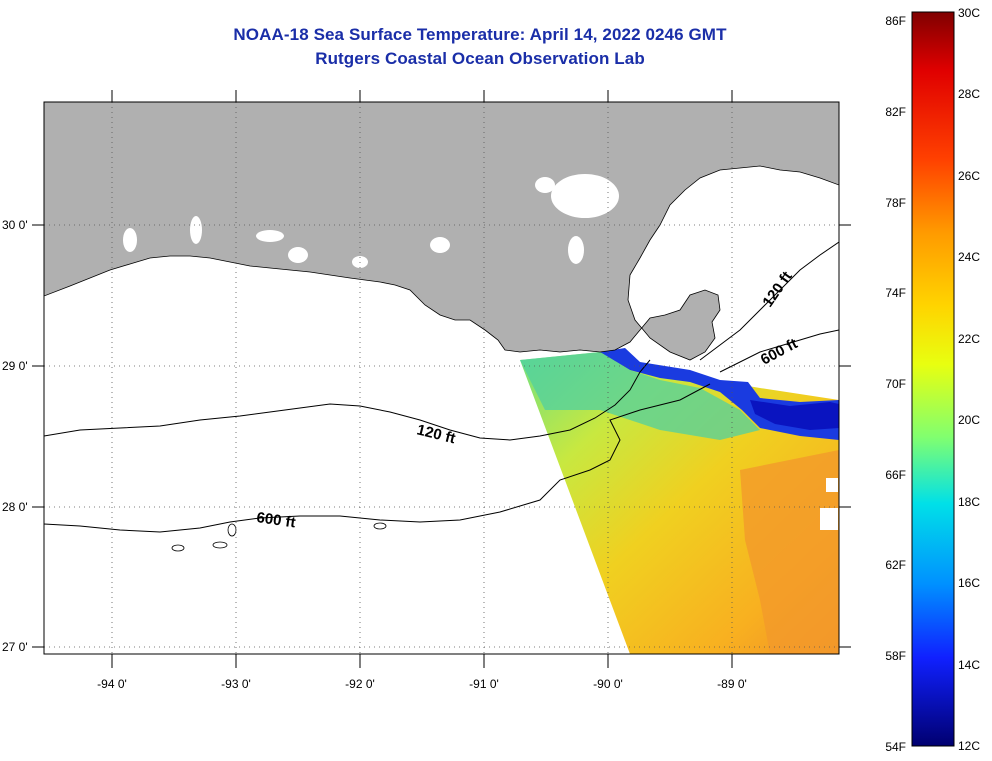  What do you see at coordinates (969, 502) in the screenshot?
I see `colorbar-label-c: 18C` at bounding box center [969, 502].